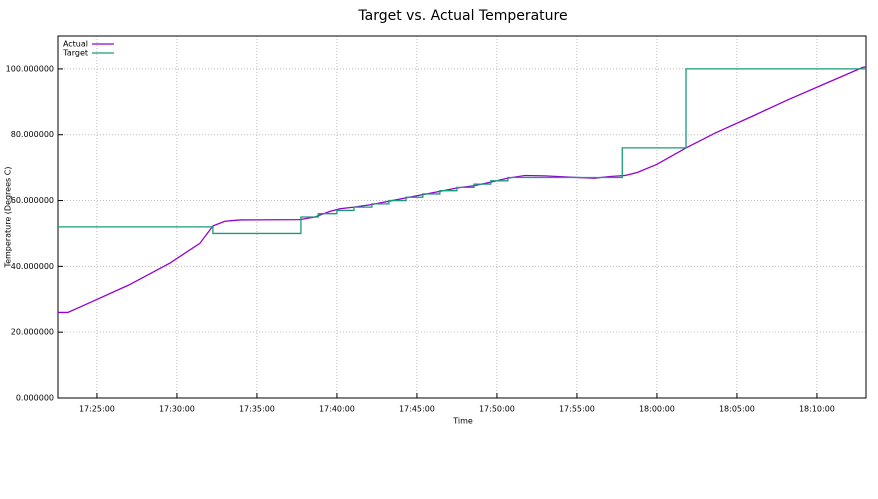  What do you see at coordinates (30, 68) in the screenshot?
I see `y-tick-label: 100.000000` at bounding box center [30, 68].